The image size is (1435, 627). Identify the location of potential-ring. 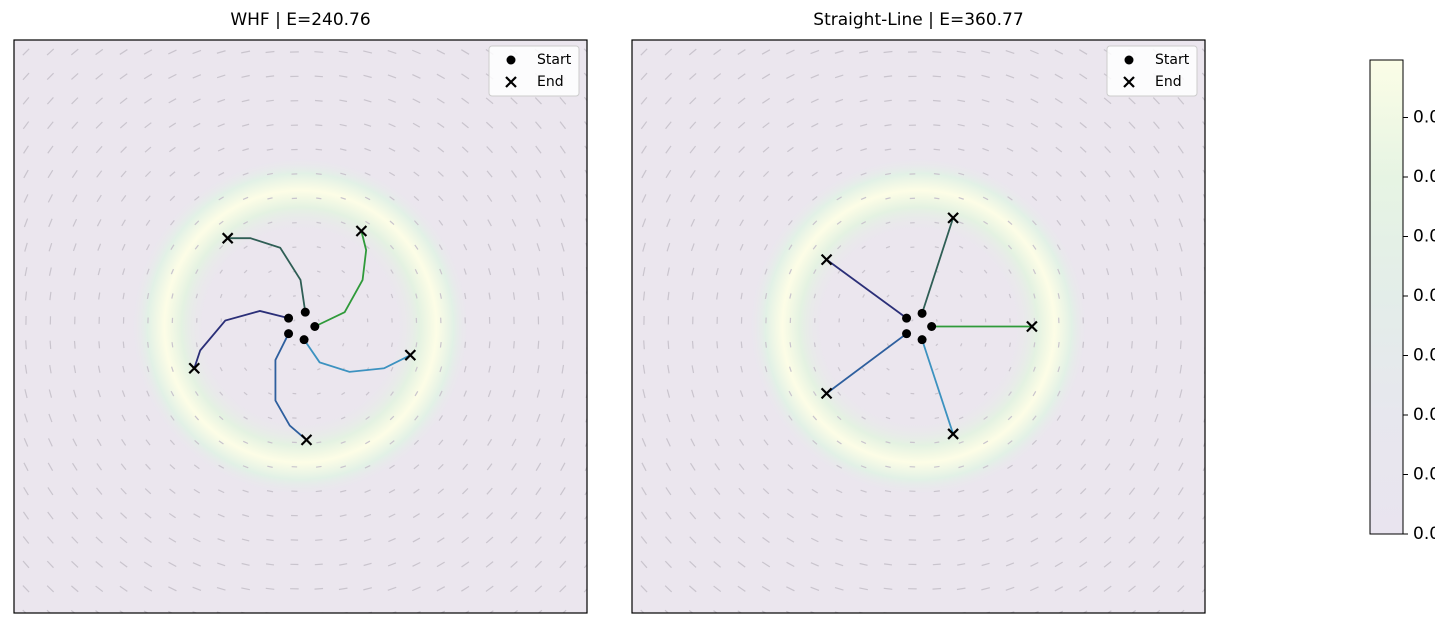
(918, 326).